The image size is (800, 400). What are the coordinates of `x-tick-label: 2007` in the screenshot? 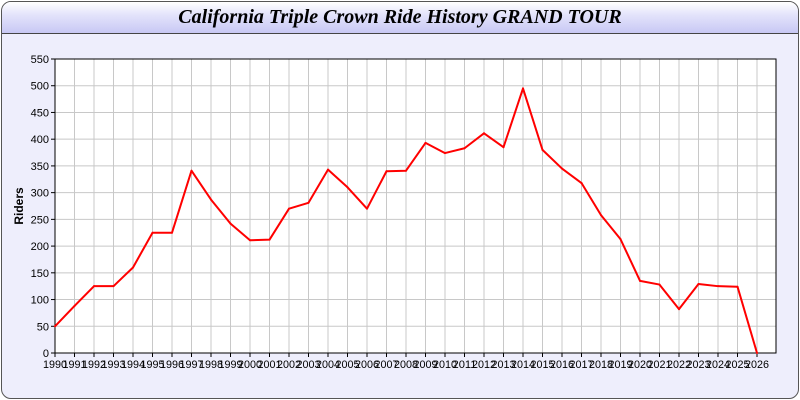 It's located at (387, 365).